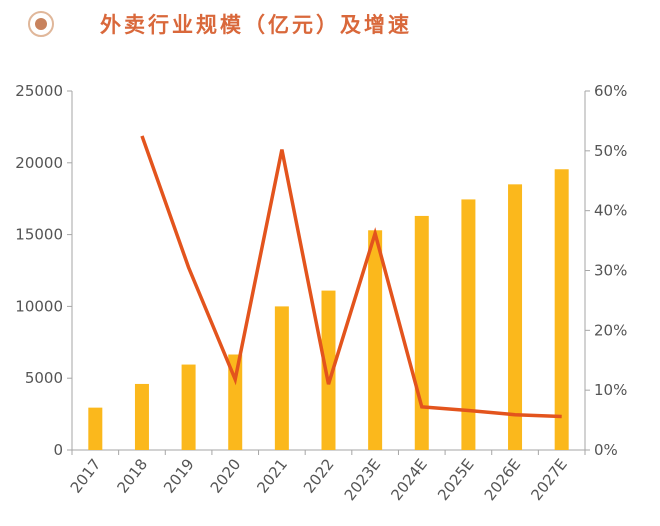 The image size is (660, 526). What do you see at coordinates (226, 475) in the screenshot?
I see `x-tick-label: 2020` at bounding box center [226, 475].